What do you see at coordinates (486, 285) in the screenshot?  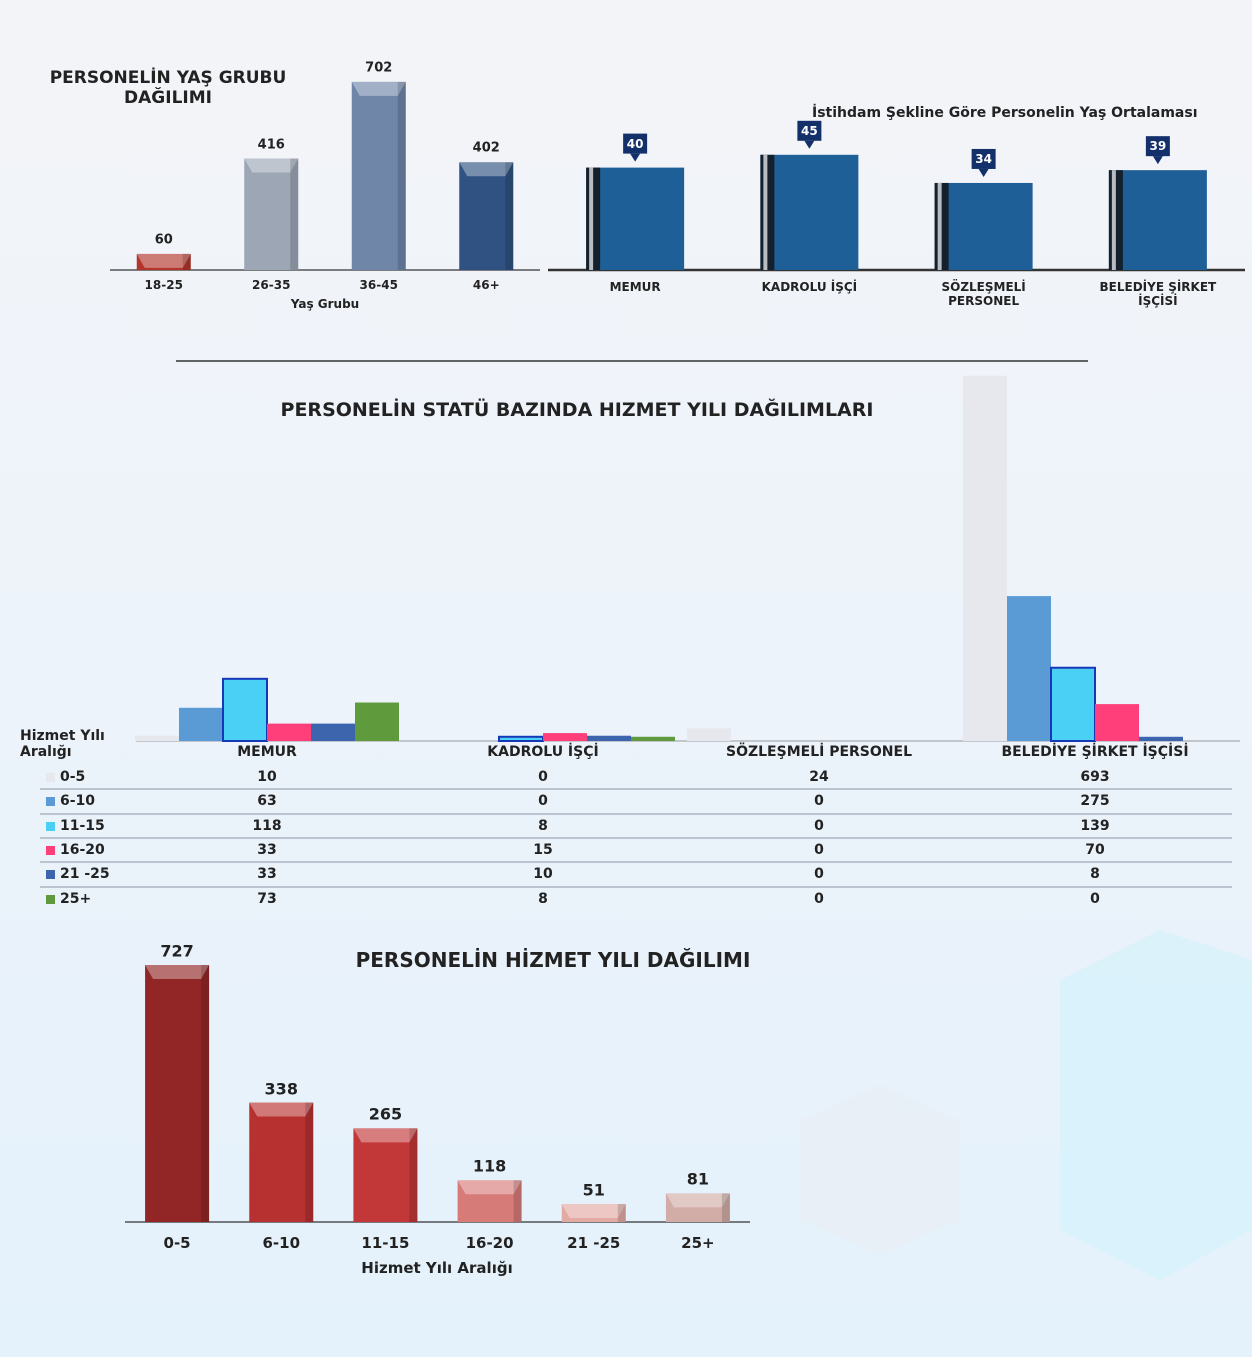 I see `x-tick-label: 46+` at bounding box center [486, 285].